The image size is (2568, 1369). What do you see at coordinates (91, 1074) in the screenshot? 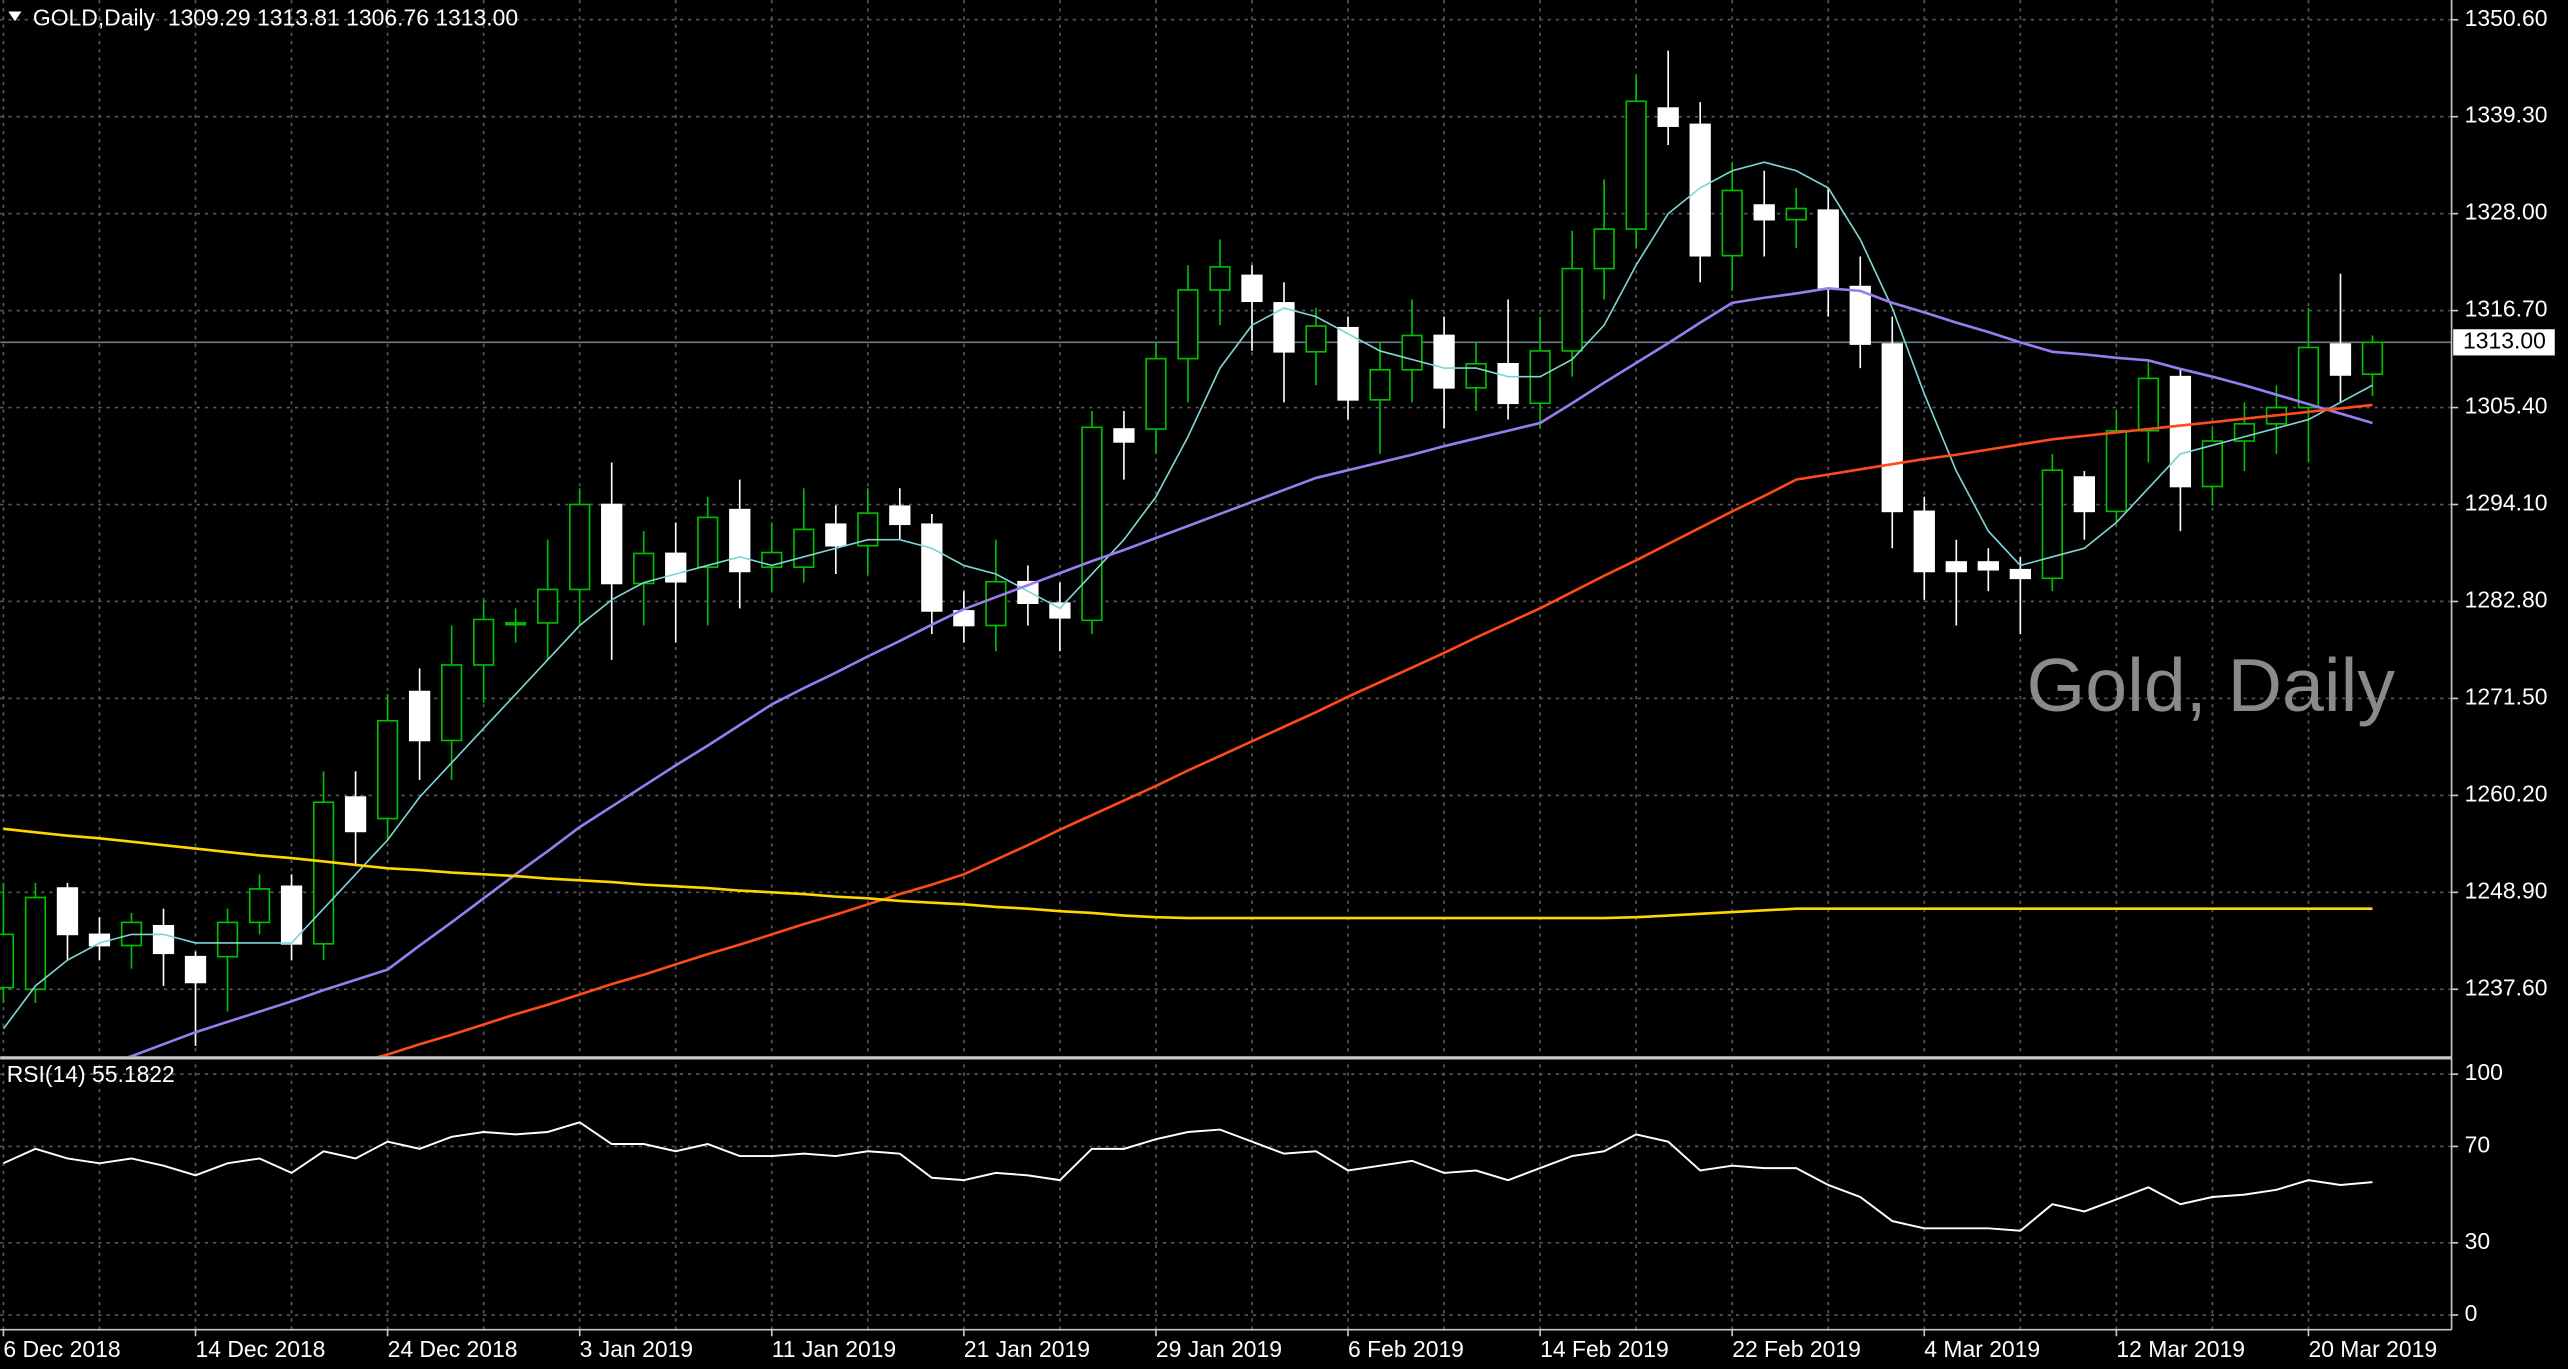
I see `rsi-title: RSI(14) 55.1822` at bounding box center [91, 1074].